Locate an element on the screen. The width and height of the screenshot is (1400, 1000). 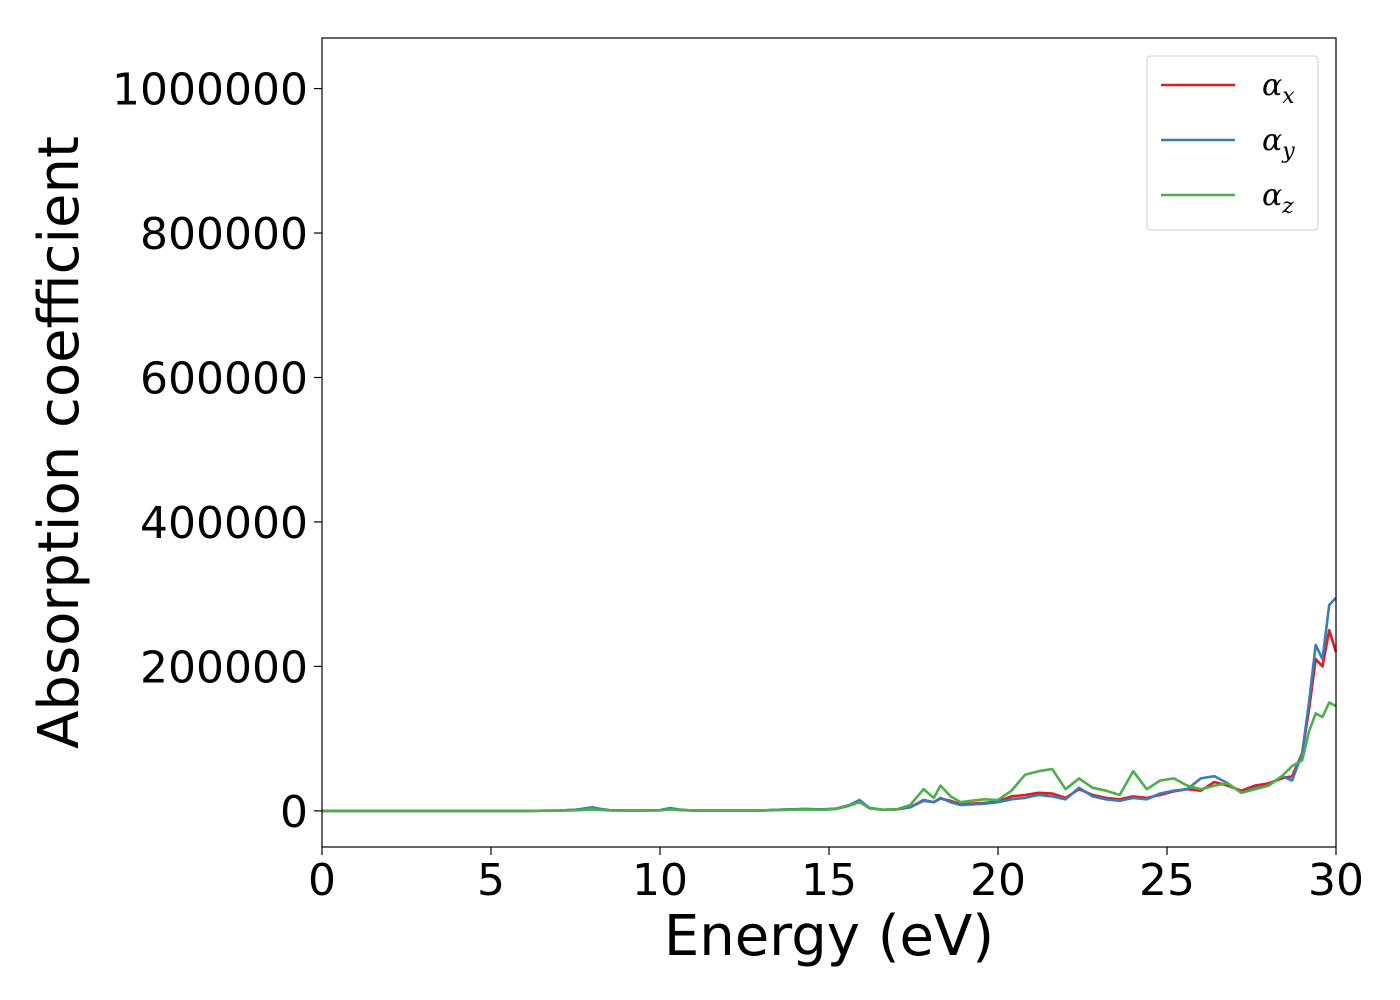
x-tick-label: 0 is located at coordinates (322, 880).